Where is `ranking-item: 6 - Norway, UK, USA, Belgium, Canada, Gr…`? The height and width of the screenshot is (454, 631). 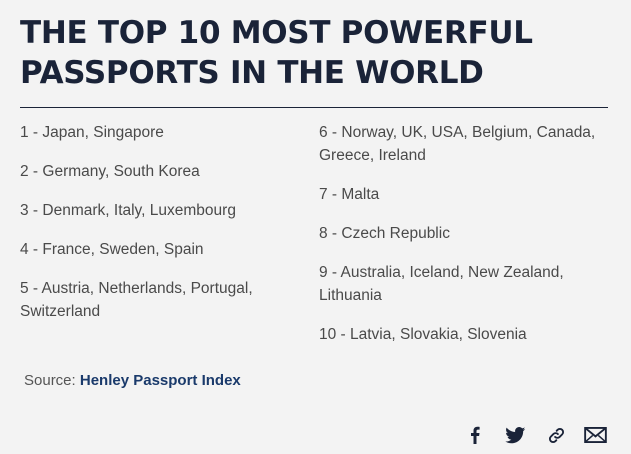 ranking-item: 6 - Norway, UK, USA, Belgium, Canada, Gr… is located at coordinates (457, 144).